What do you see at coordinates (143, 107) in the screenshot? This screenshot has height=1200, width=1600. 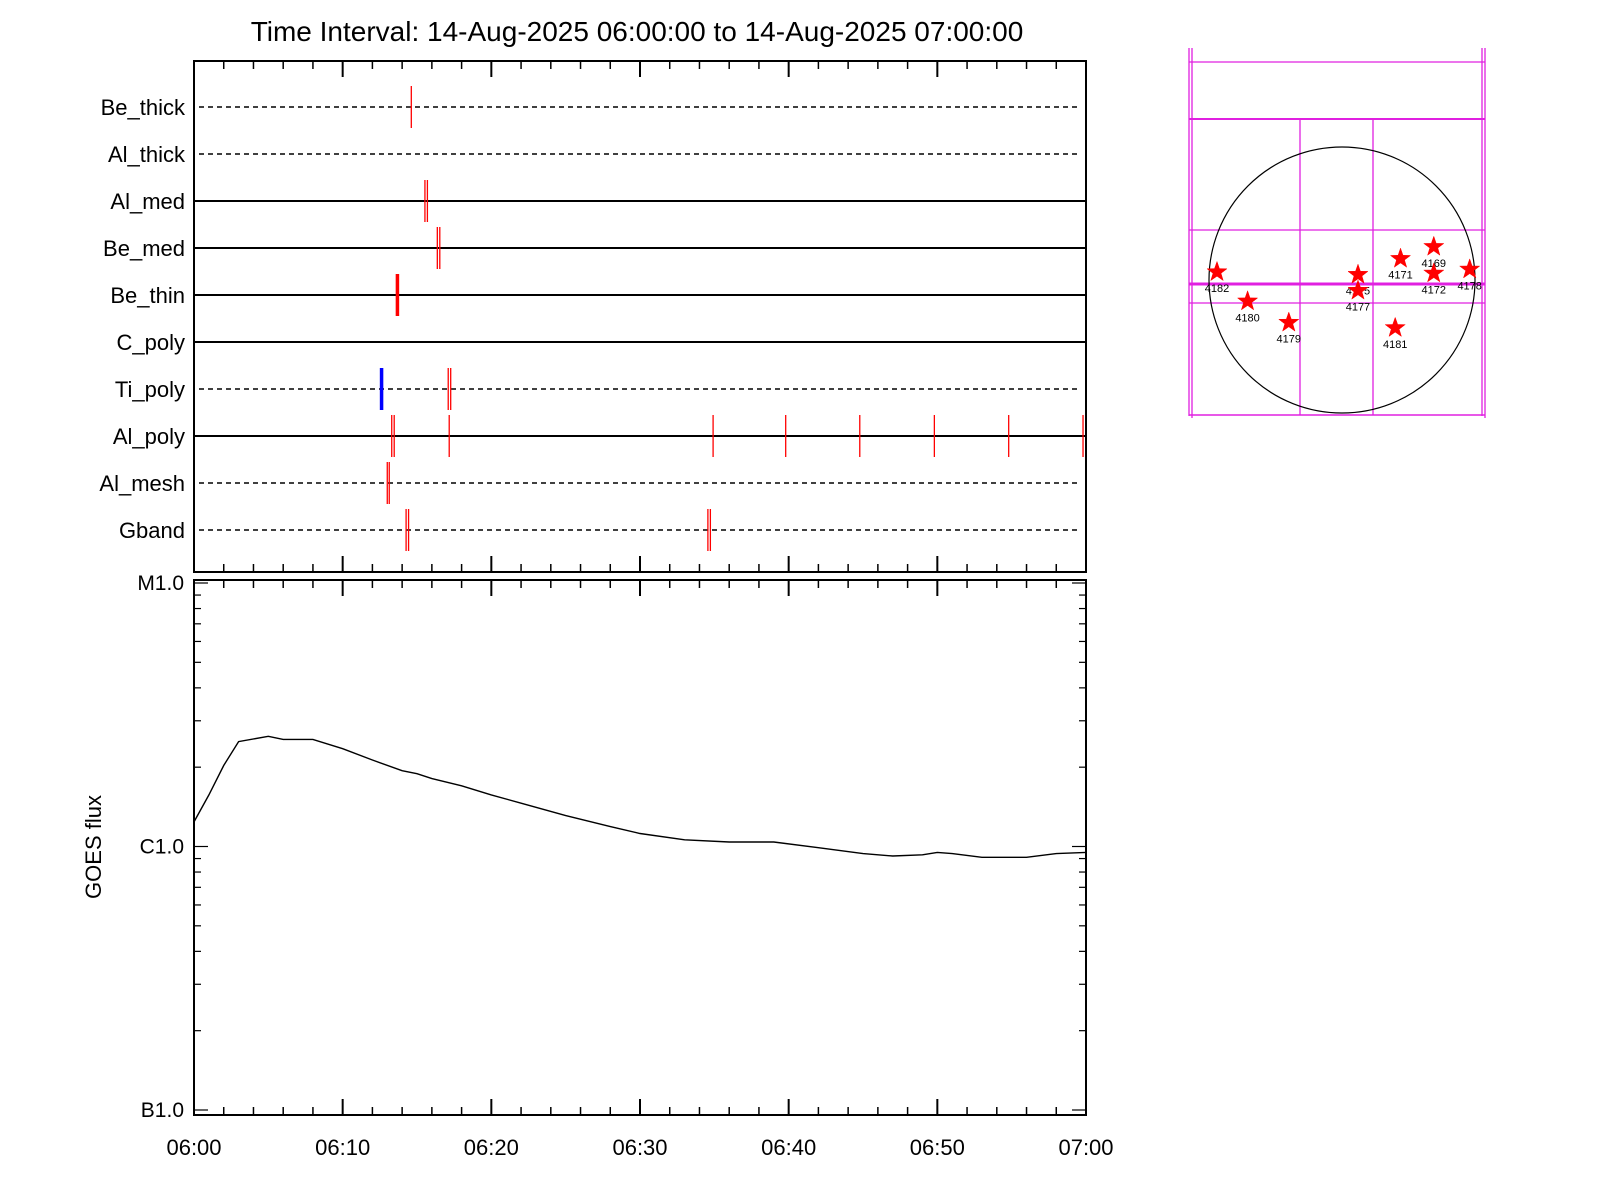 I see `row-label-Be_thick: Be_thick` at bounding box center [143, 107].